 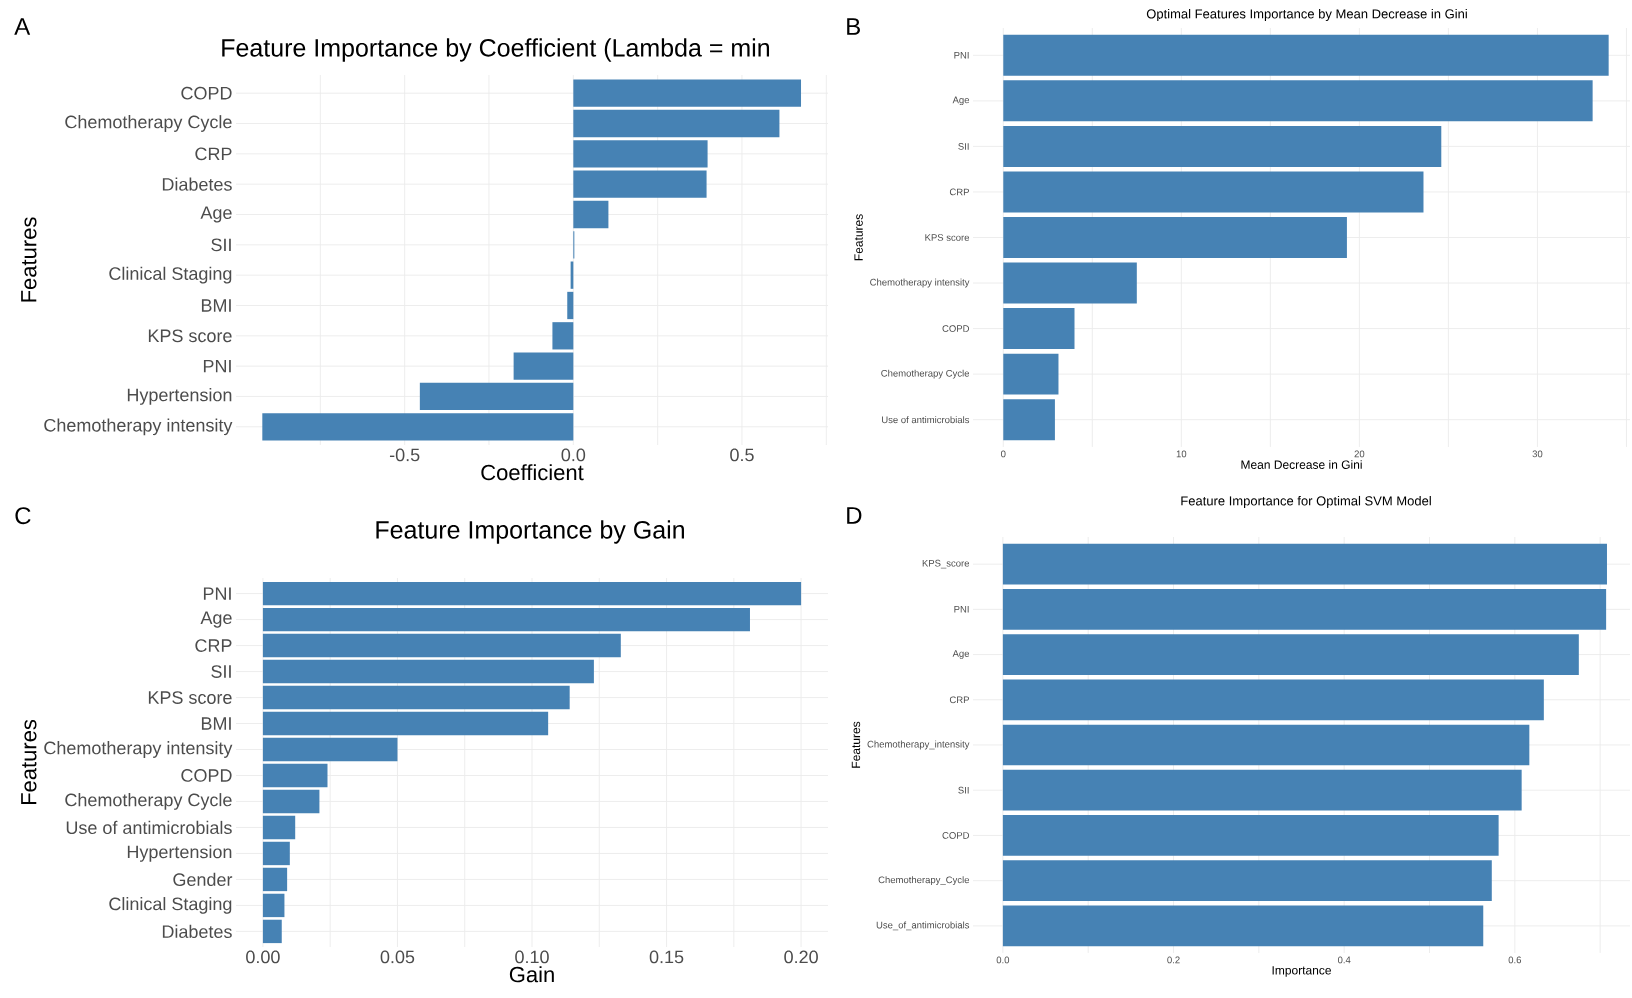 I want to click on y-tick-label: Gender, so click(x=203, y=879).